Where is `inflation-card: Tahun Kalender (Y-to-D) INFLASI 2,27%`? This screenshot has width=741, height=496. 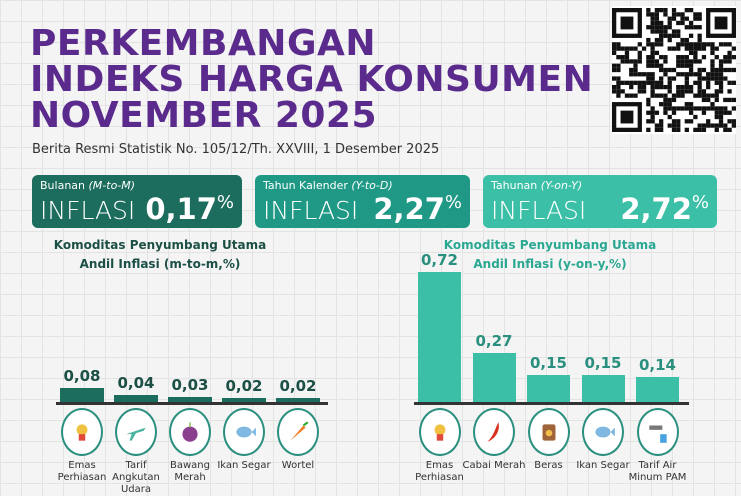 inflation-card: Tahun Kalender (Y-to-D) INFLASI 2,27% is located at coordinates (362, 201).